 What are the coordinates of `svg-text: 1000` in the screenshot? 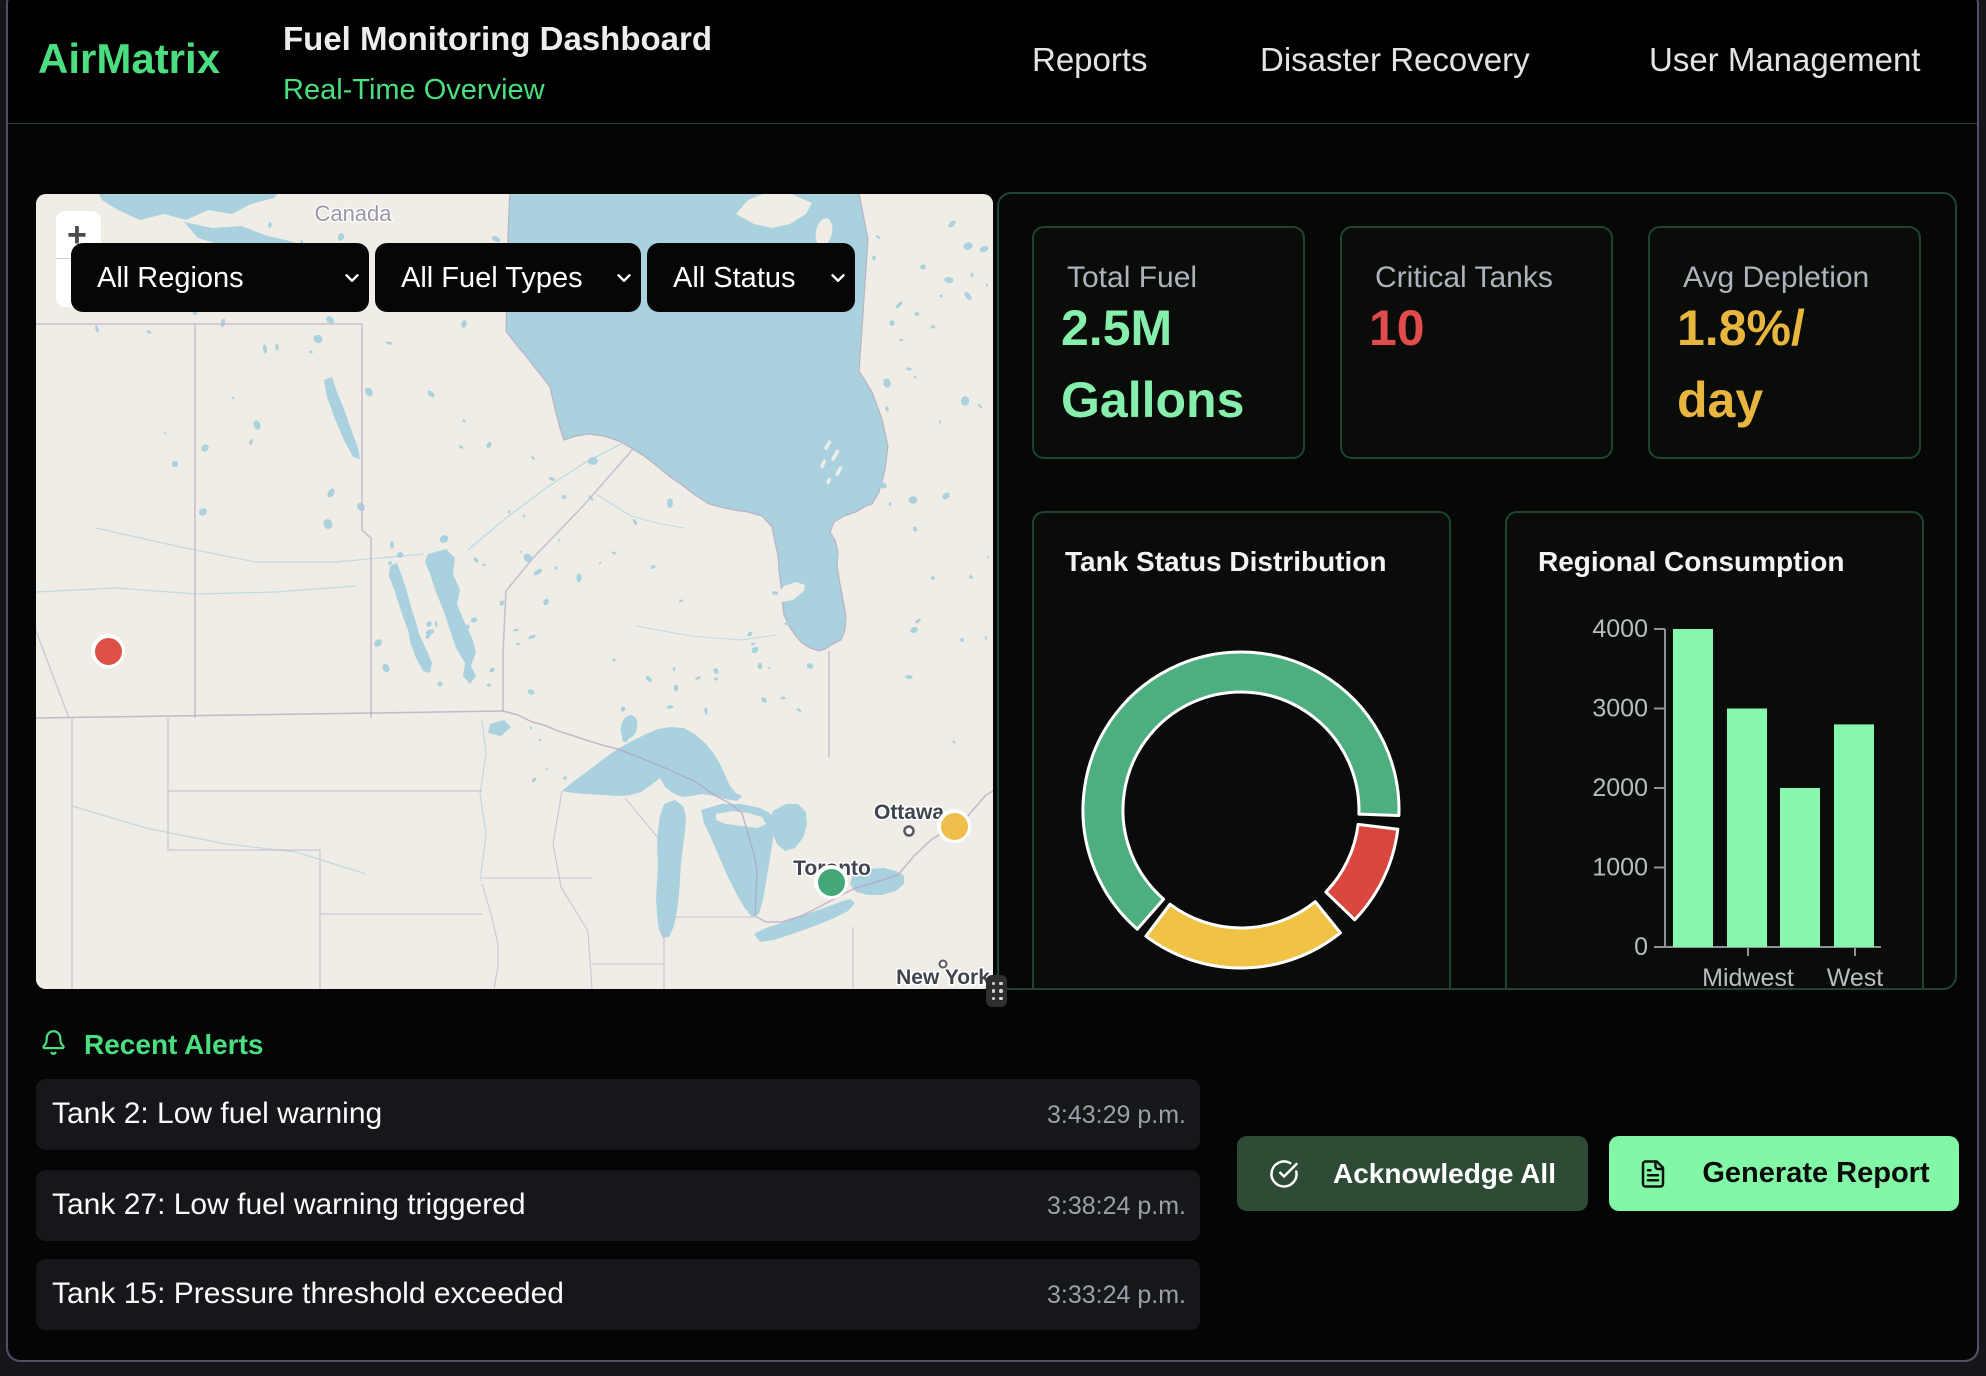 It's located at (1620, 868).